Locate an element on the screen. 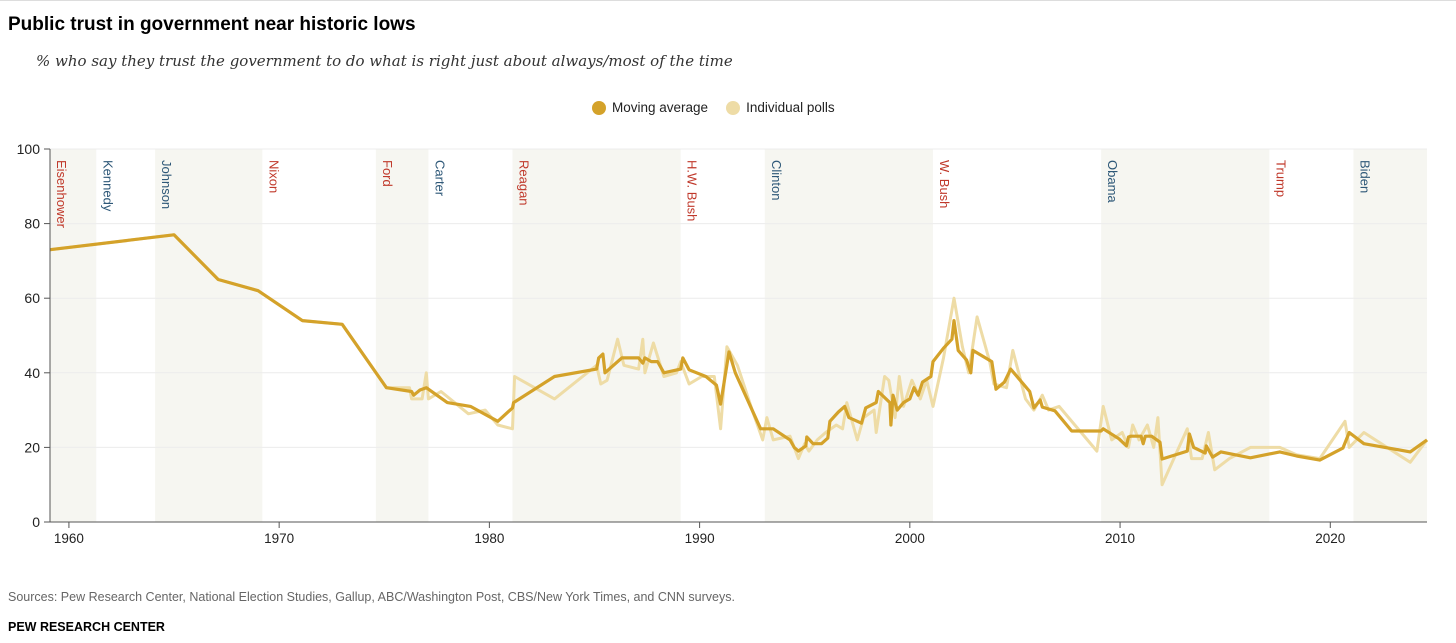 The width and height of the screenshot is (1456, 643). x-tick-label: 1990 is located at coordinates (700, 538).